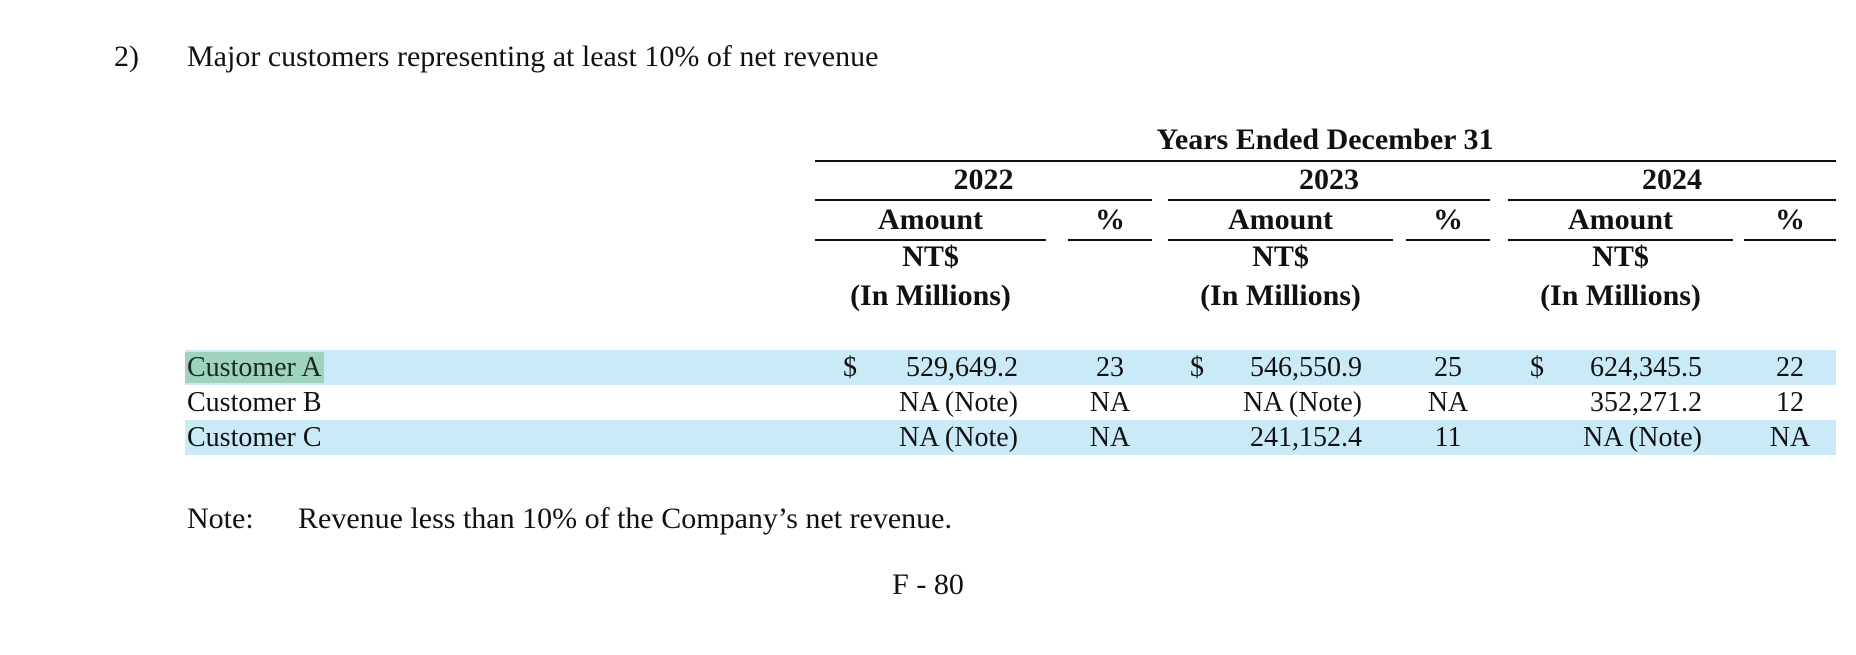 This screenshot has width=1856, height=655. Describe the element at coordinates (1110, 367) in the screenshot. I see `pct-cell: 23` at that location.